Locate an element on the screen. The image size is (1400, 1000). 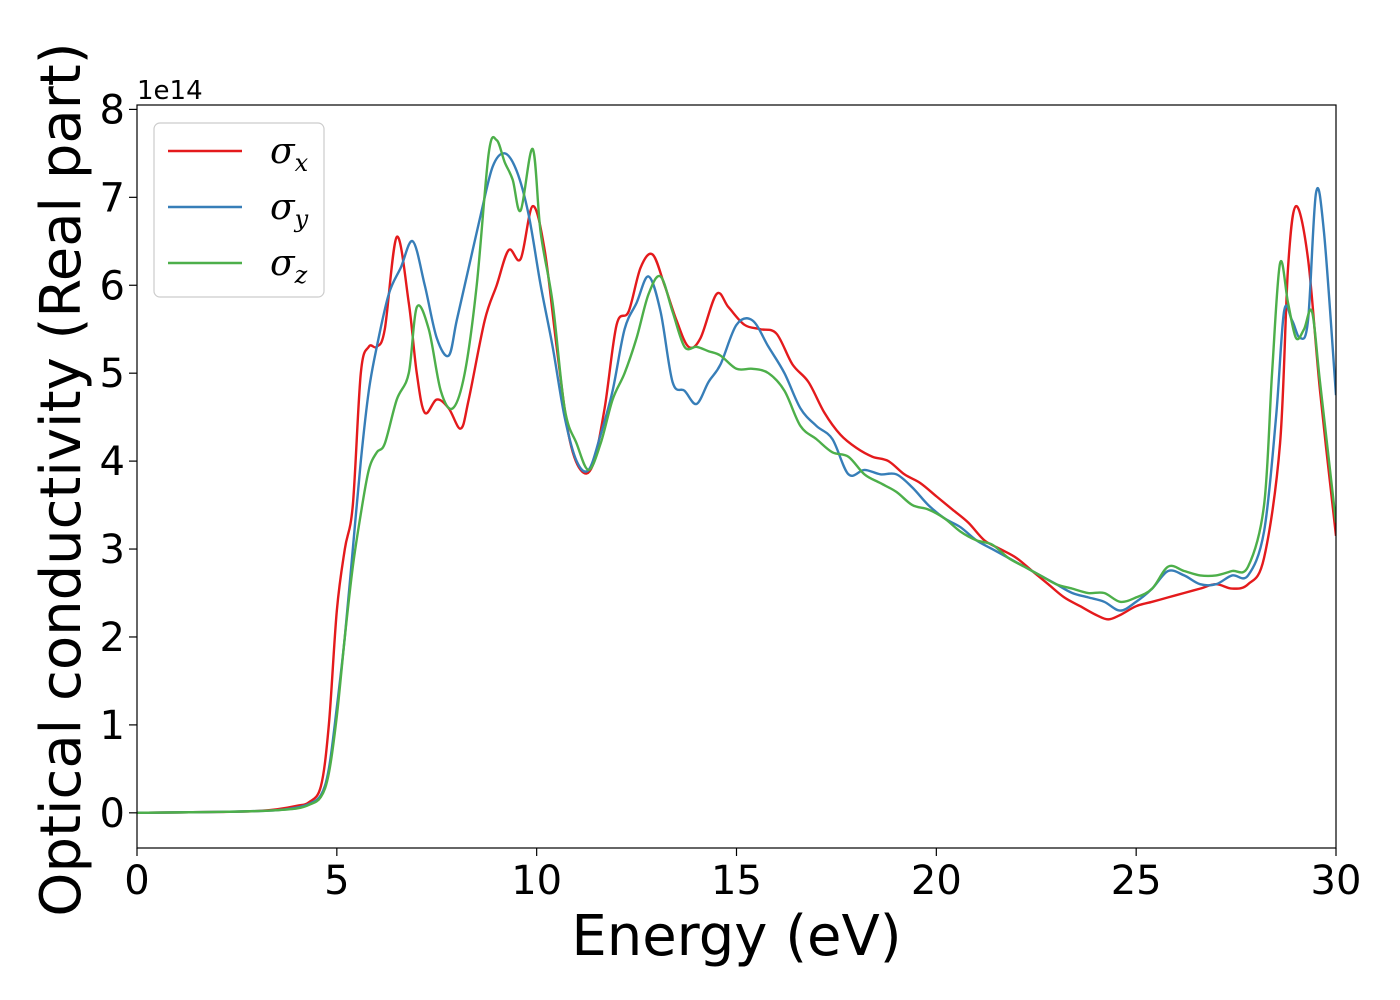
x-tick-label: 10 is located at coordinates (536, 881).